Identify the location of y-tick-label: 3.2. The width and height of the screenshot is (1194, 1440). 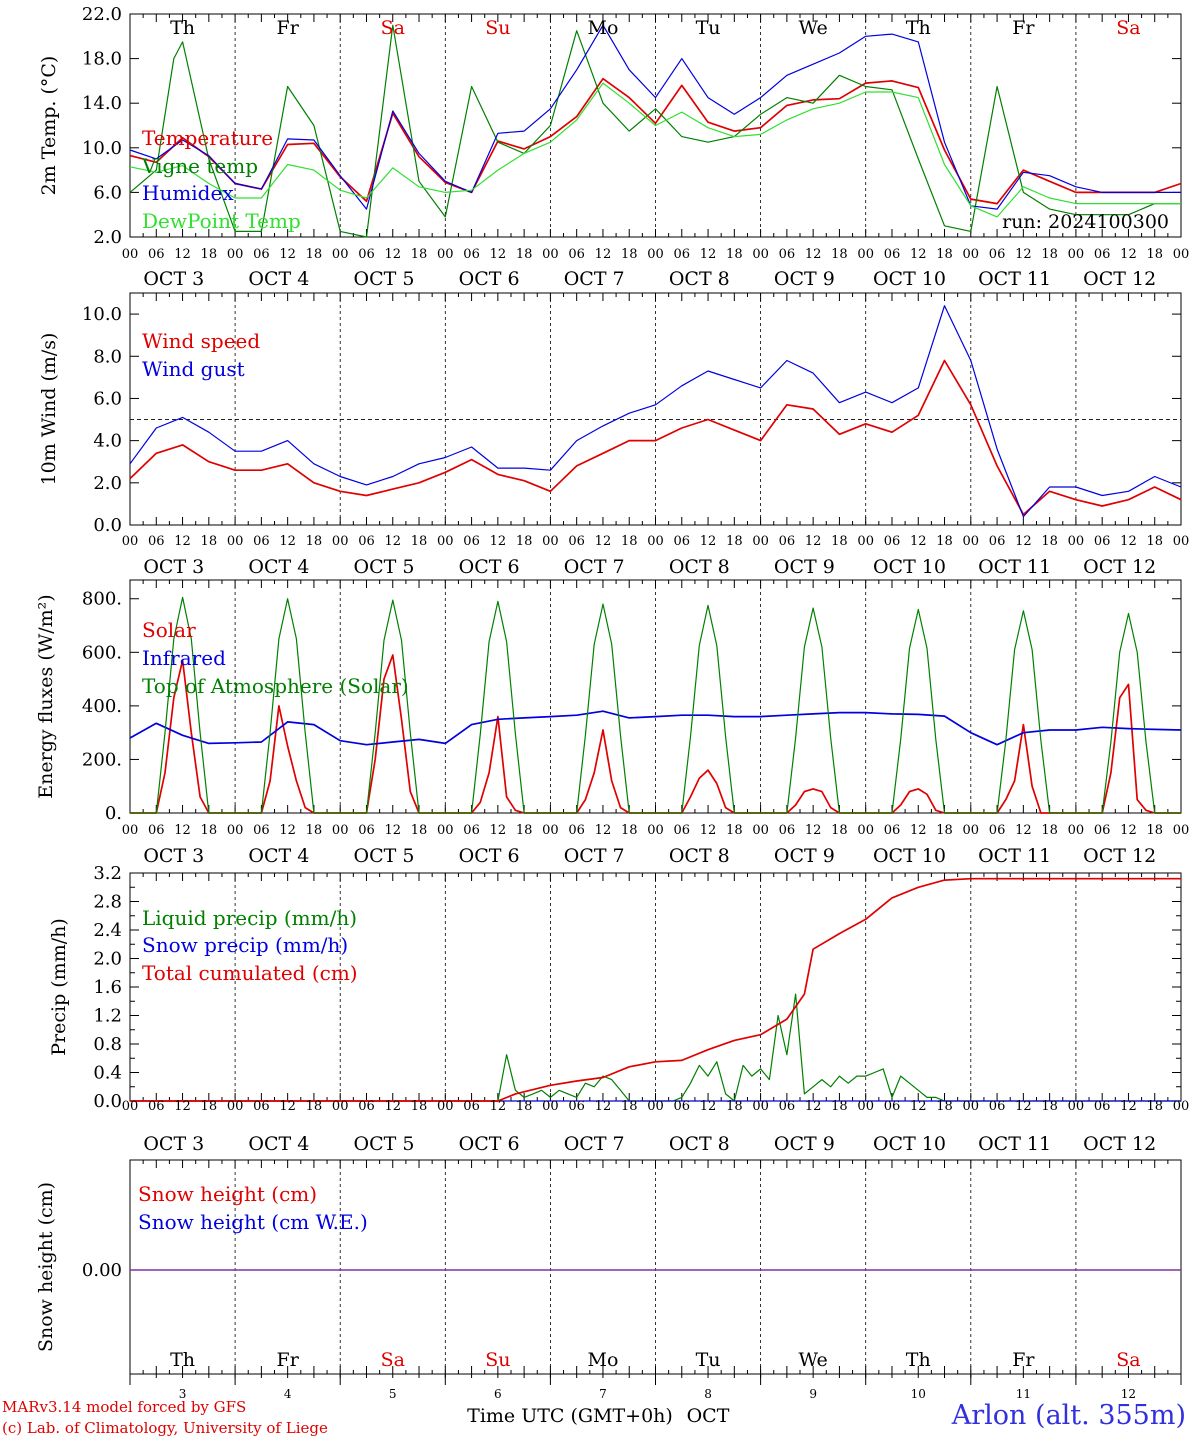
(107, 873).